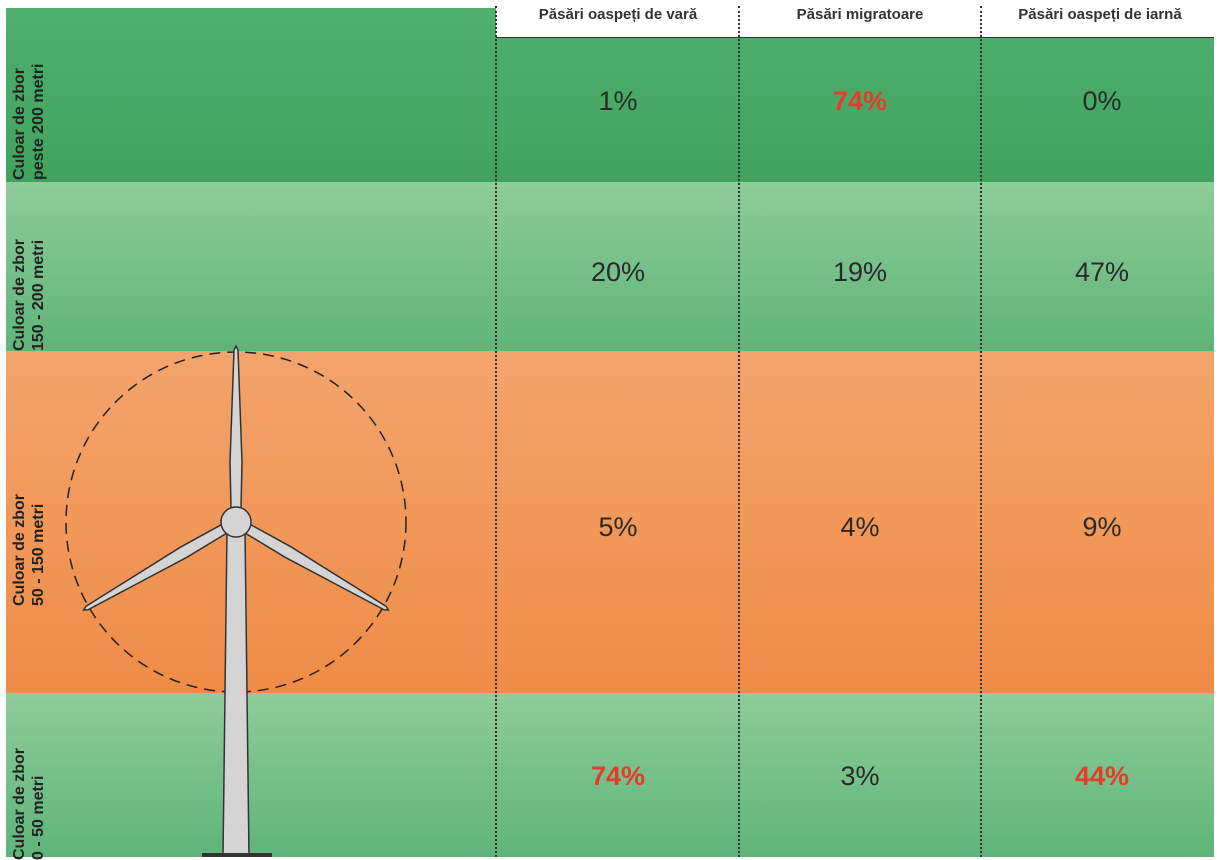 This screenshot has width=1221, height=860. I want to click on cell-value-highlight: 44%, so click(1102, 776).